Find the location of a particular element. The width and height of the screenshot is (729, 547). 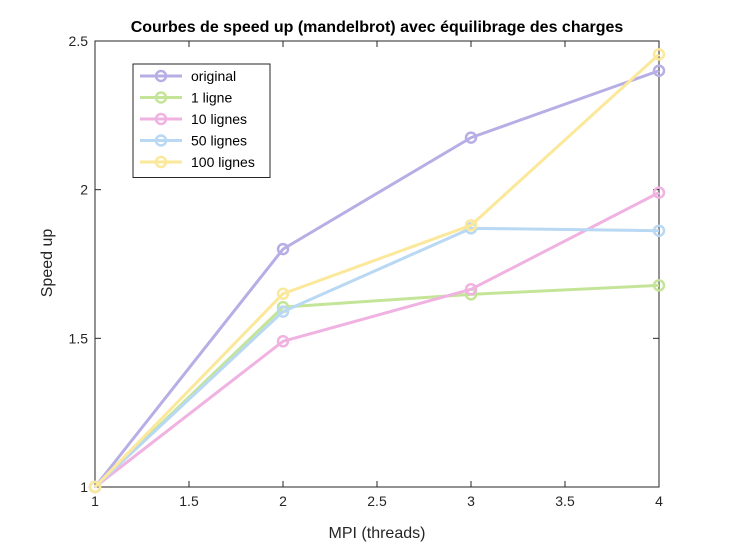

x-tick-label: 3 is located at coordinates (471, 501).